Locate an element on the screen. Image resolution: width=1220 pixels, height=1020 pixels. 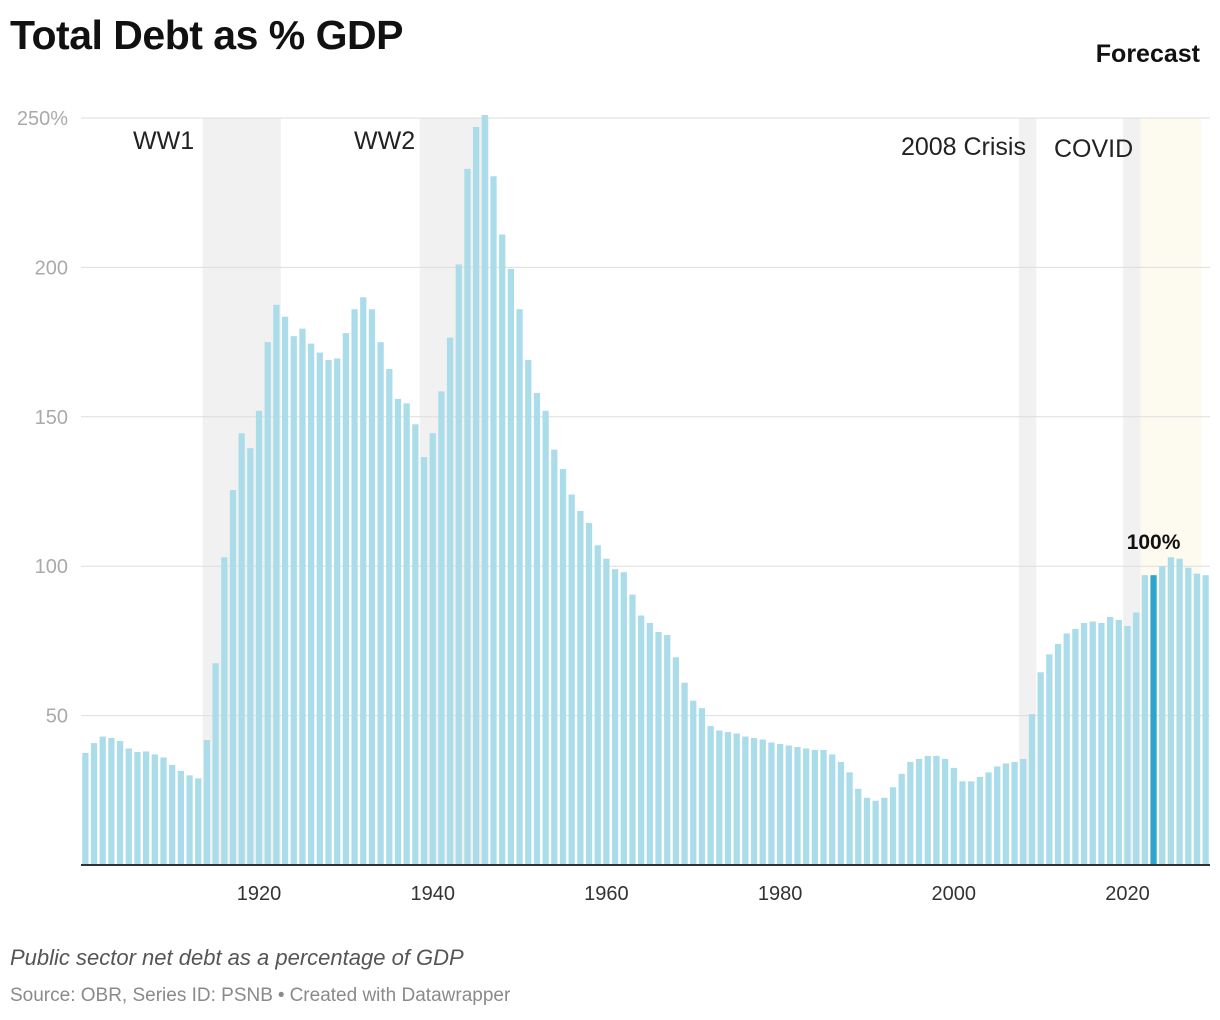
x-tick-label: 2020 is located at coordinates (1127, 894).